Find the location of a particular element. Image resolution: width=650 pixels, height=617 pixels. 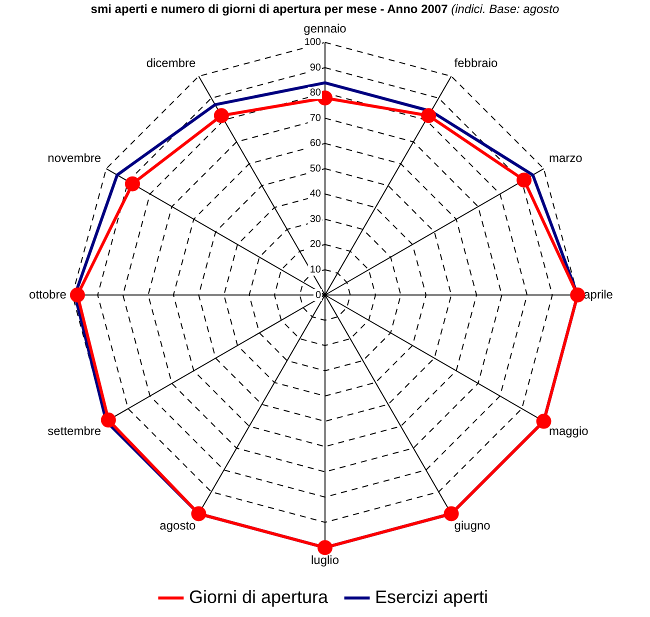

y-tick-label: 80 is located at coordinates (316, 93).